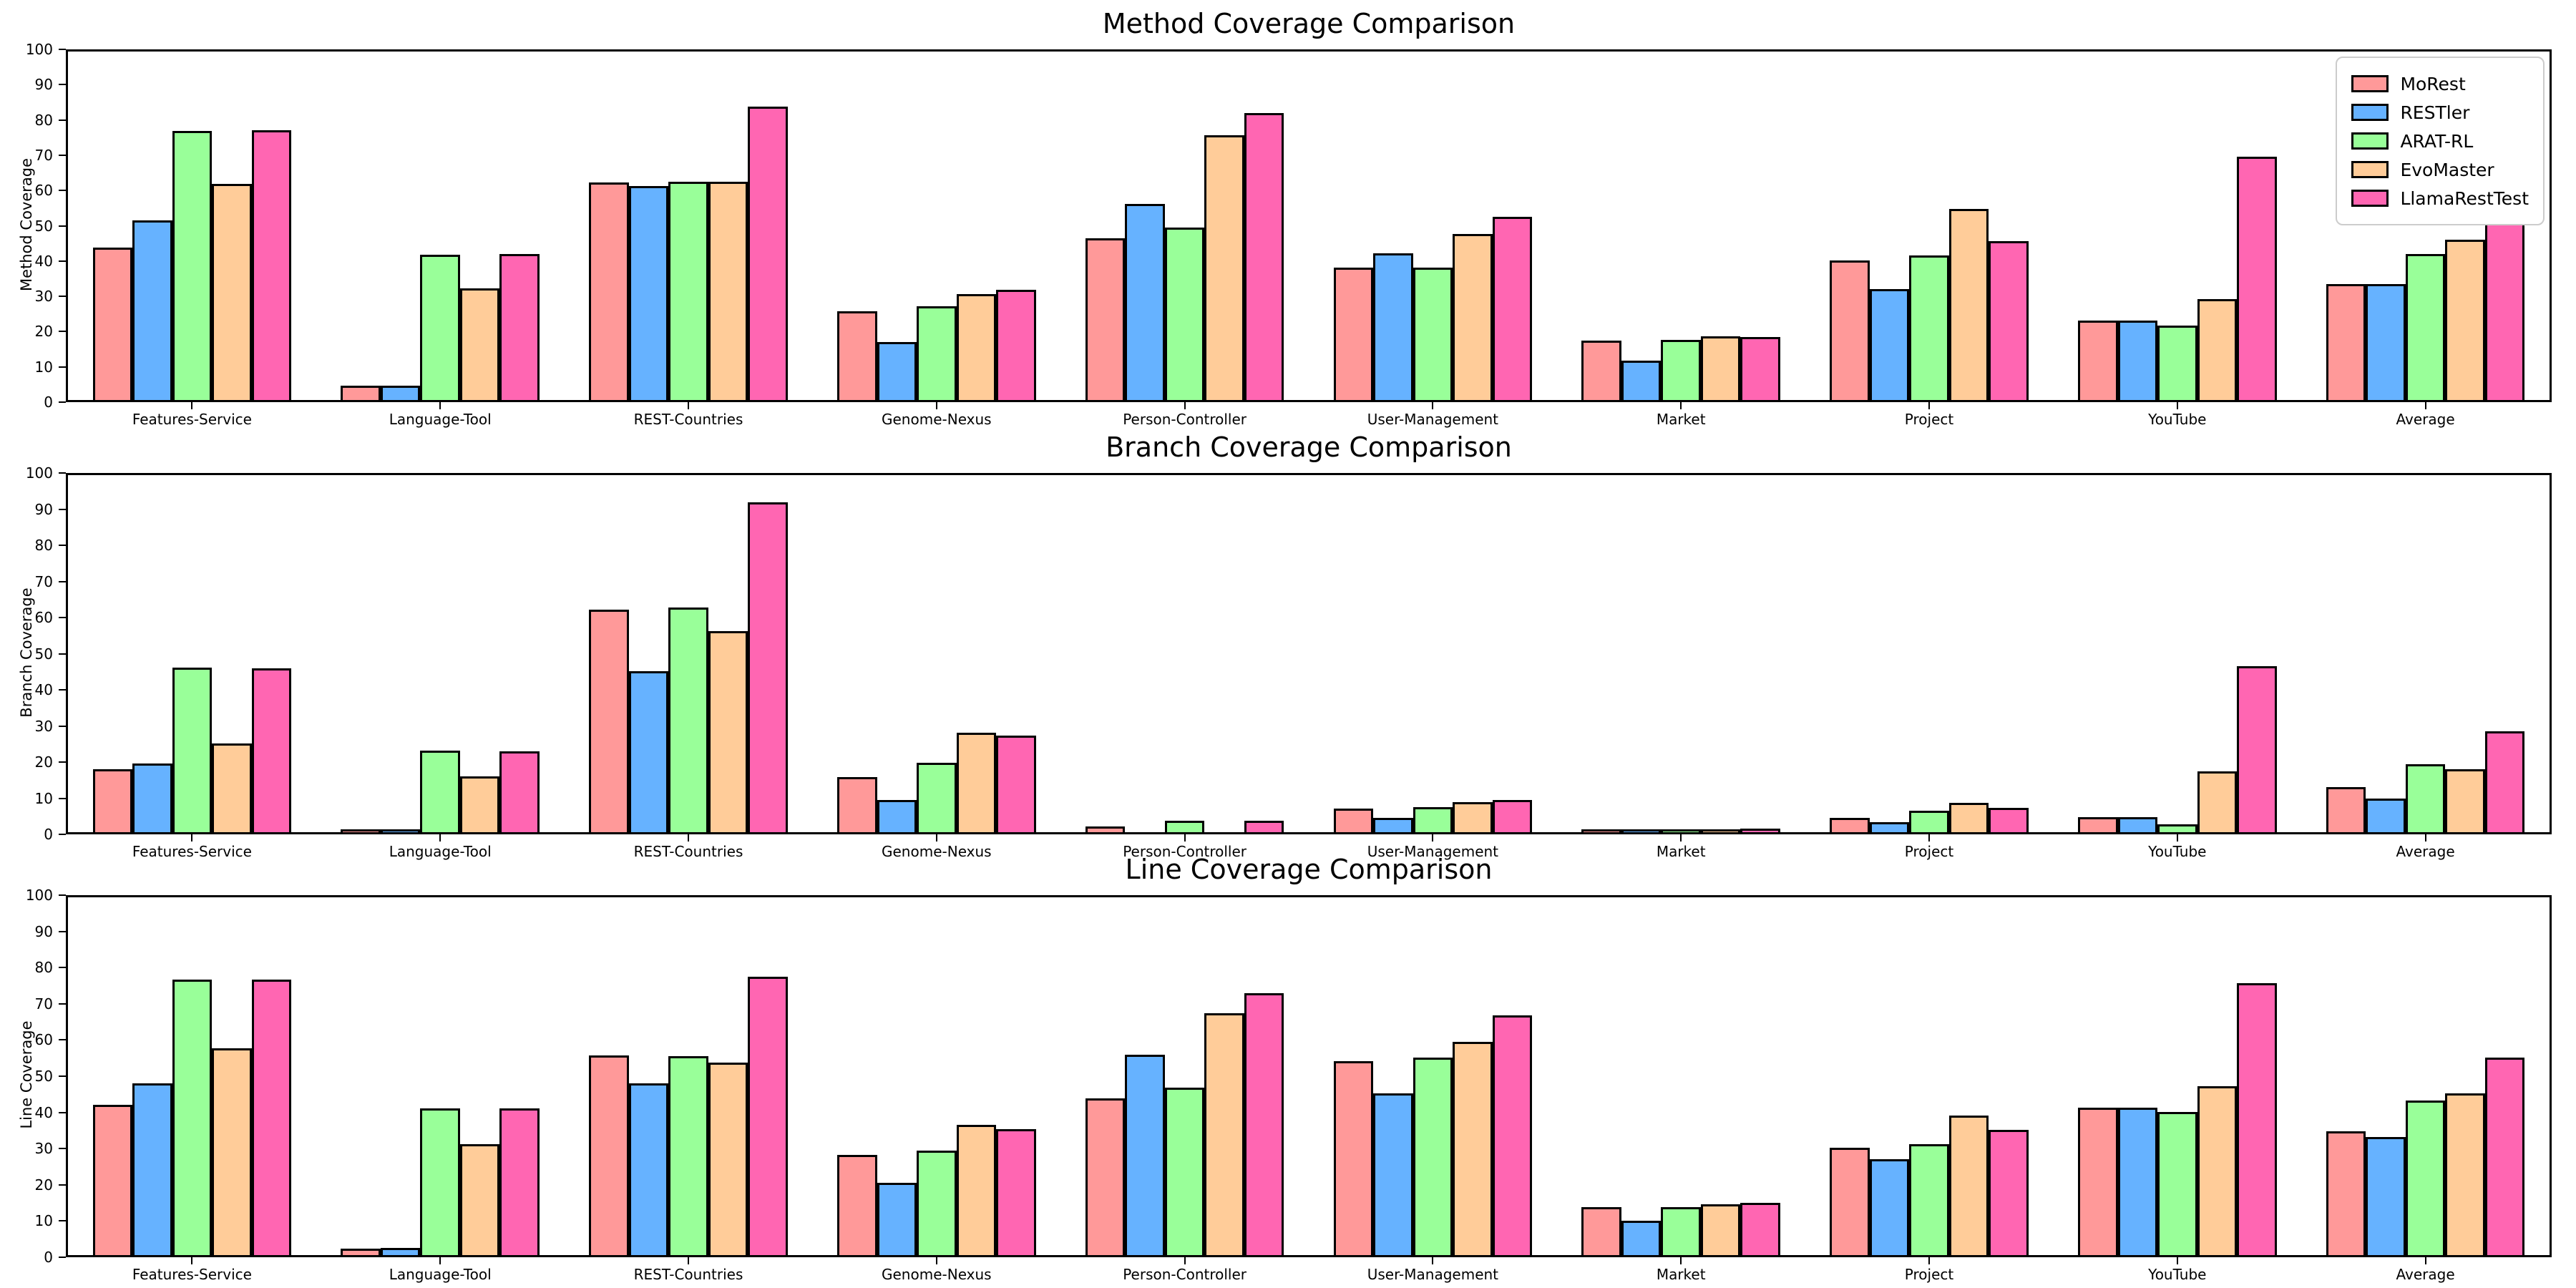 The width and height of the screenshot is (2576, 1288). What do you see at coordinates (1720, 1229) in the screenshot?
I see `bar-evomaster-market` at bounding box center [1720, 1229].